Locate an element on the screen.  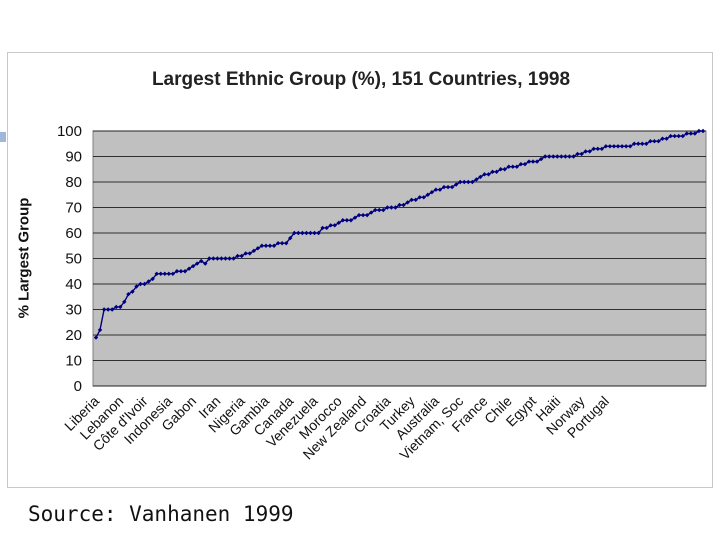
source-caption: Source: Vanhanen 1999 is located at coordinates (161, 514).